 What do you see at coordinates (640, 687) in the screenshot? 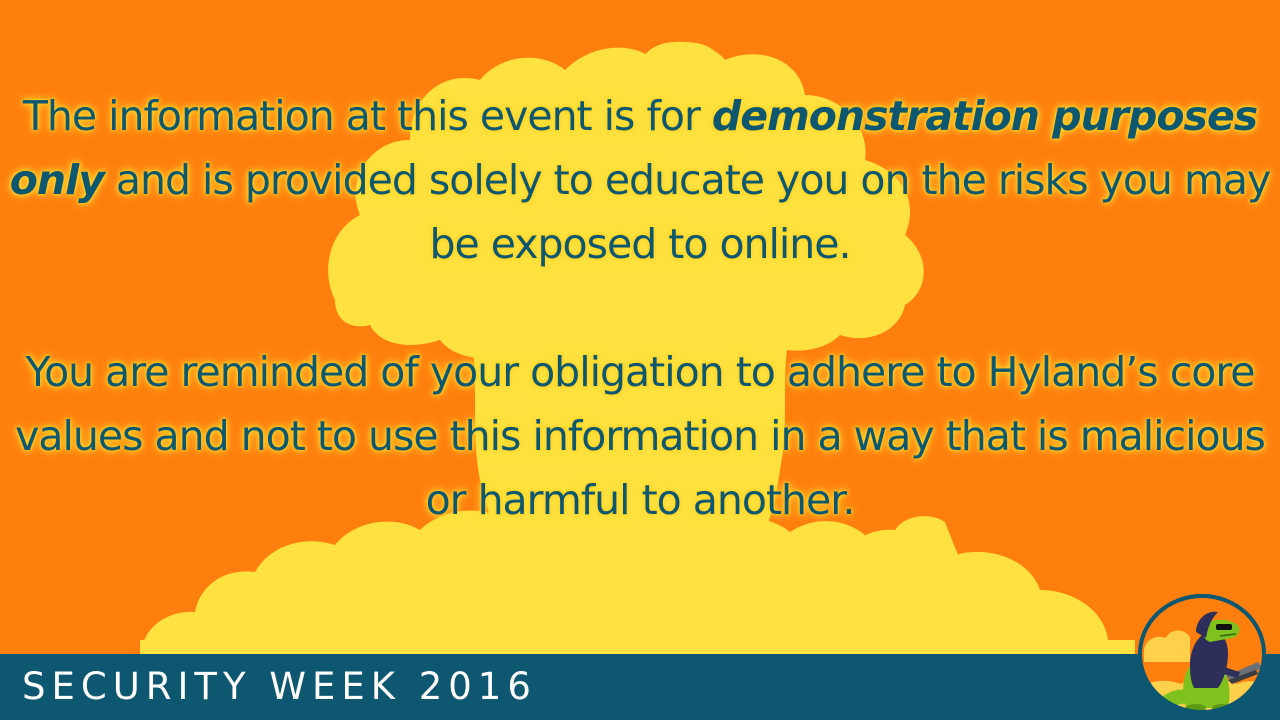
I see `footer-bar` at bounding box center [640, 687].